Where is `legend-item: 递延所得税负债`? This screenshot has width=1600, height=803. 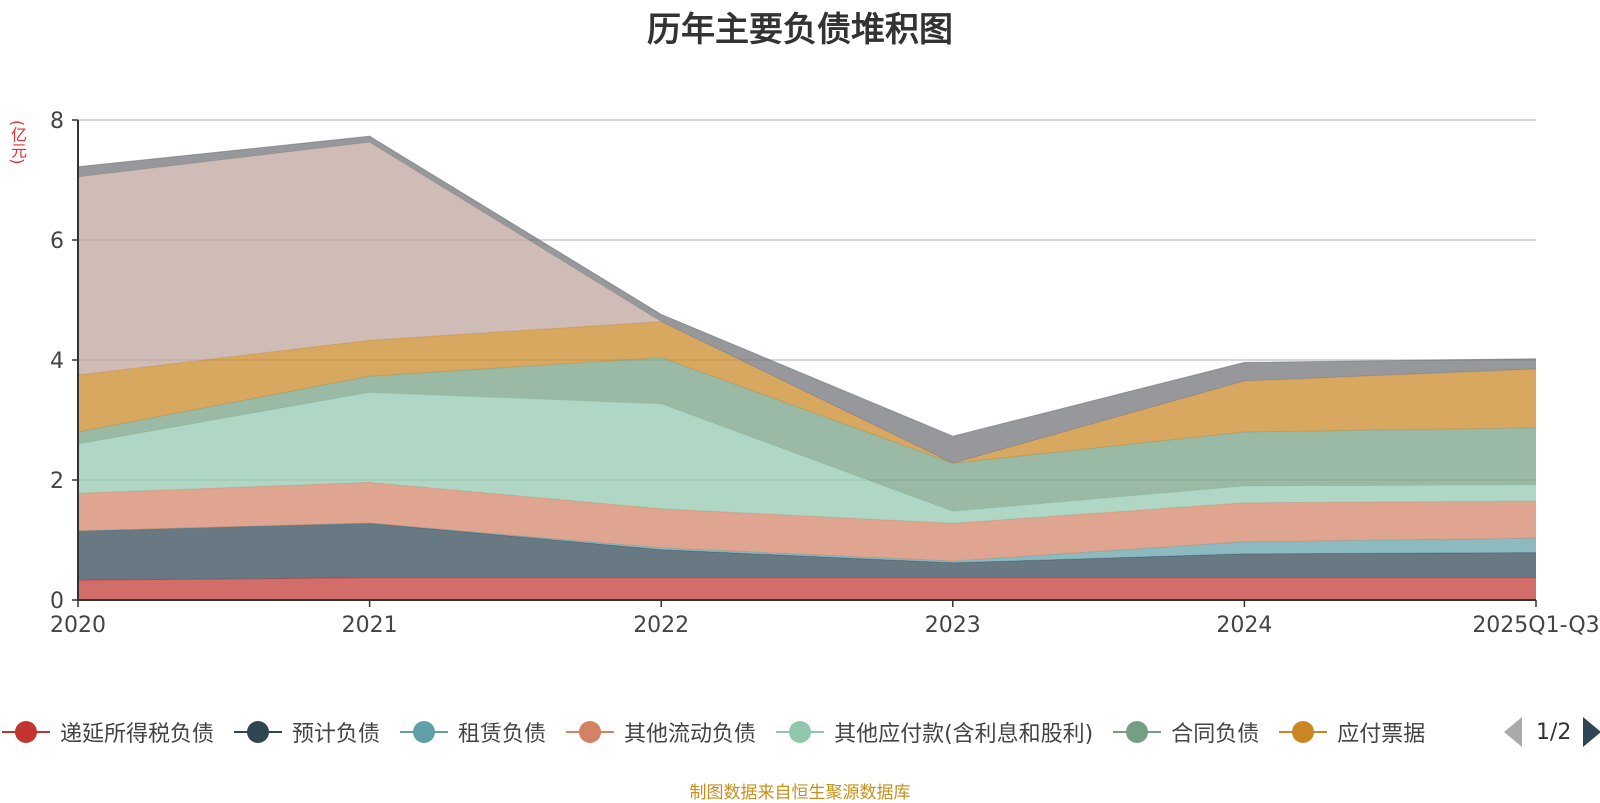
legend-item: 递延所得税负债 is located at coordinates (108, 732).